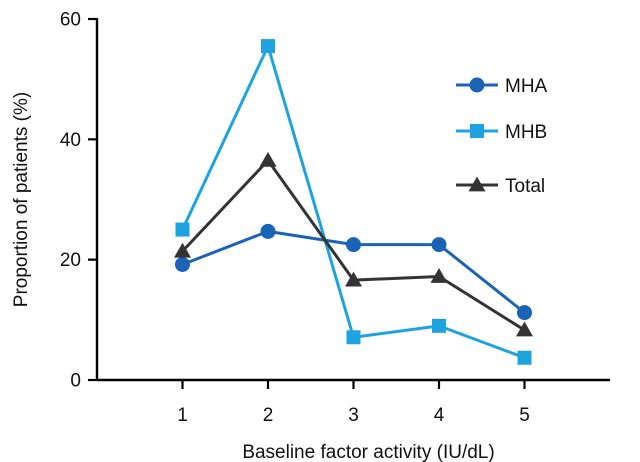 The width and height of the screenshot is (640, 462). Describe the element at coordinates (70, 260) in the screenshot. I see `y-tick-label: 20` at that location.